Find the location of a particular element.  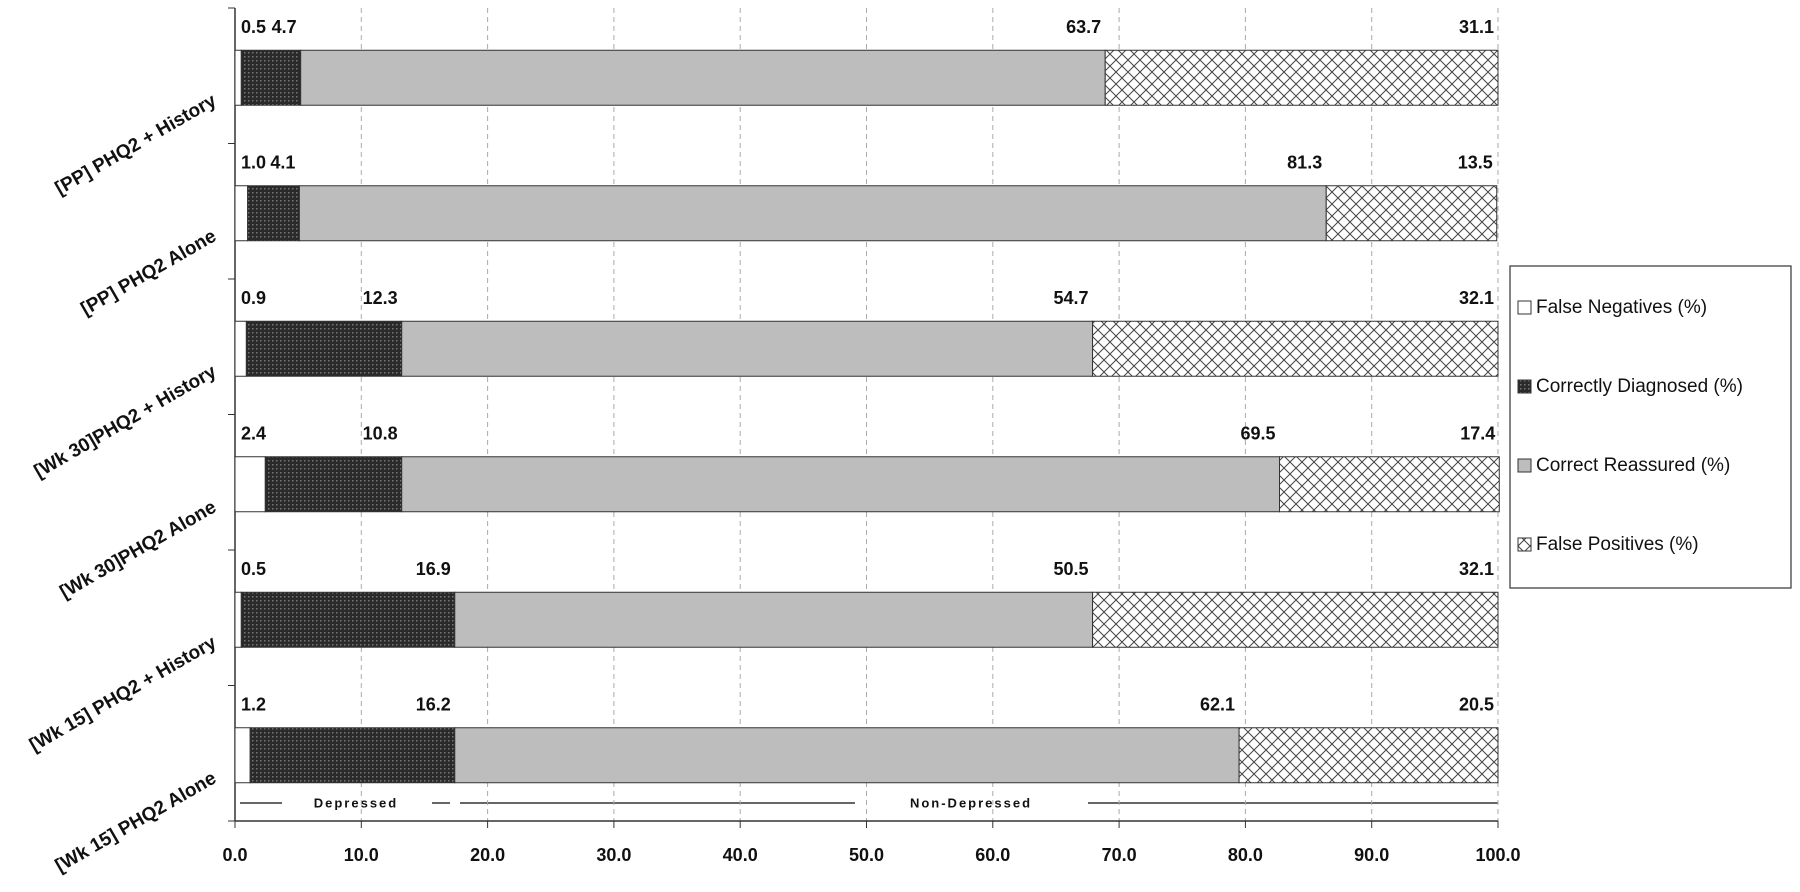

legend-label: False Negatives (%) is located at coordinates (1621, 307).